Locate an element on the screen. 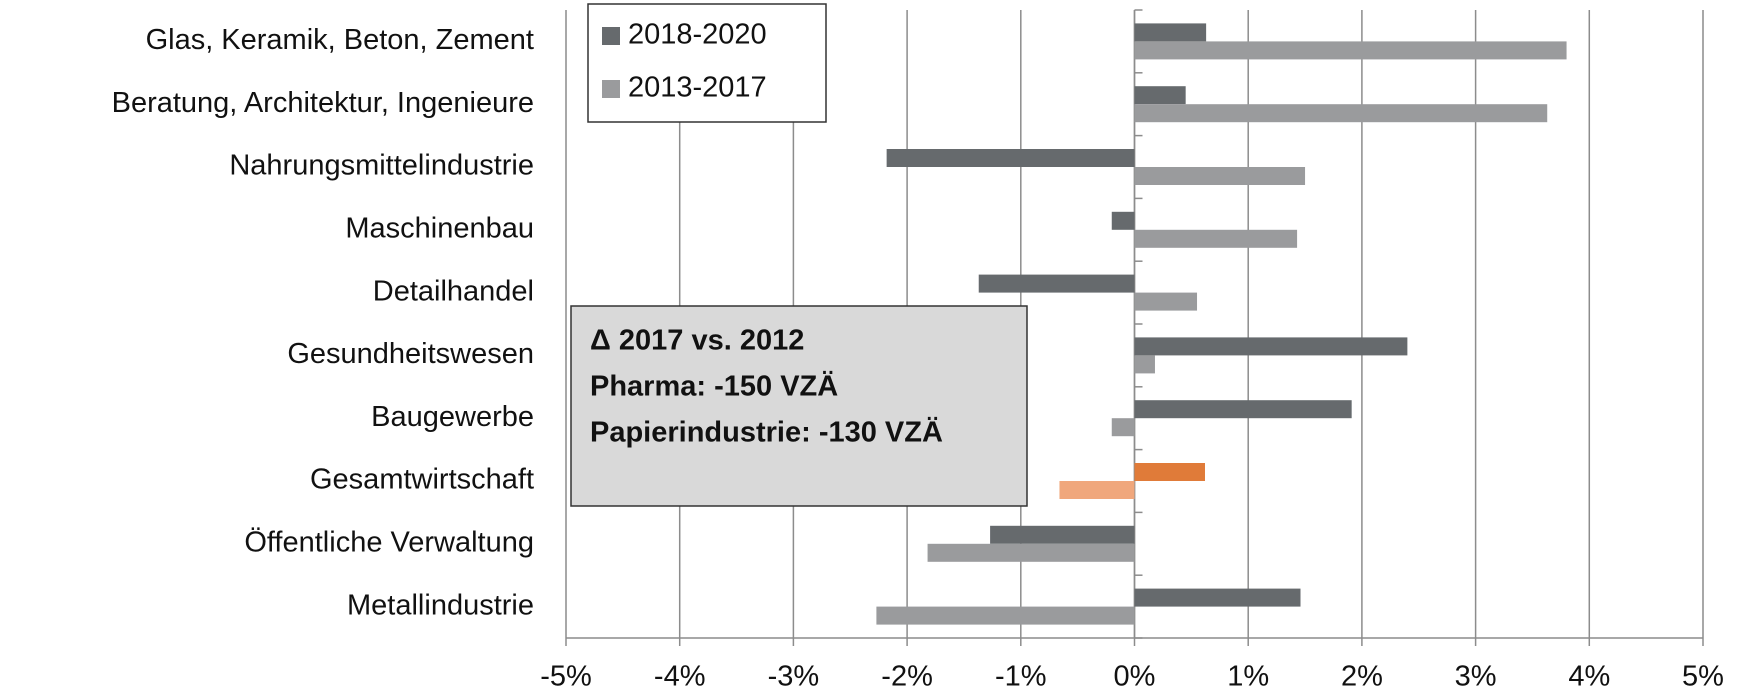  y-tick-label: Beratung, Architektur, Ingenieure is located at coordinates (323, 103).